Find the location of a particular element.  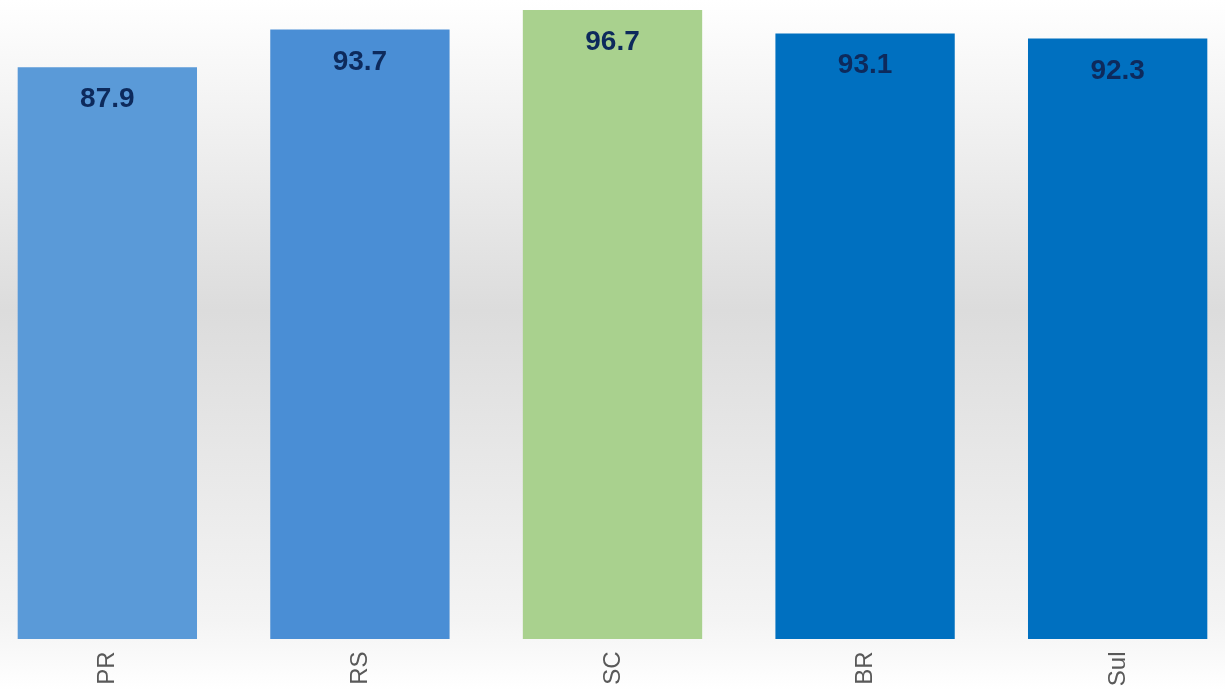

data-label: 93.7 is located at coordinates (360, 60).